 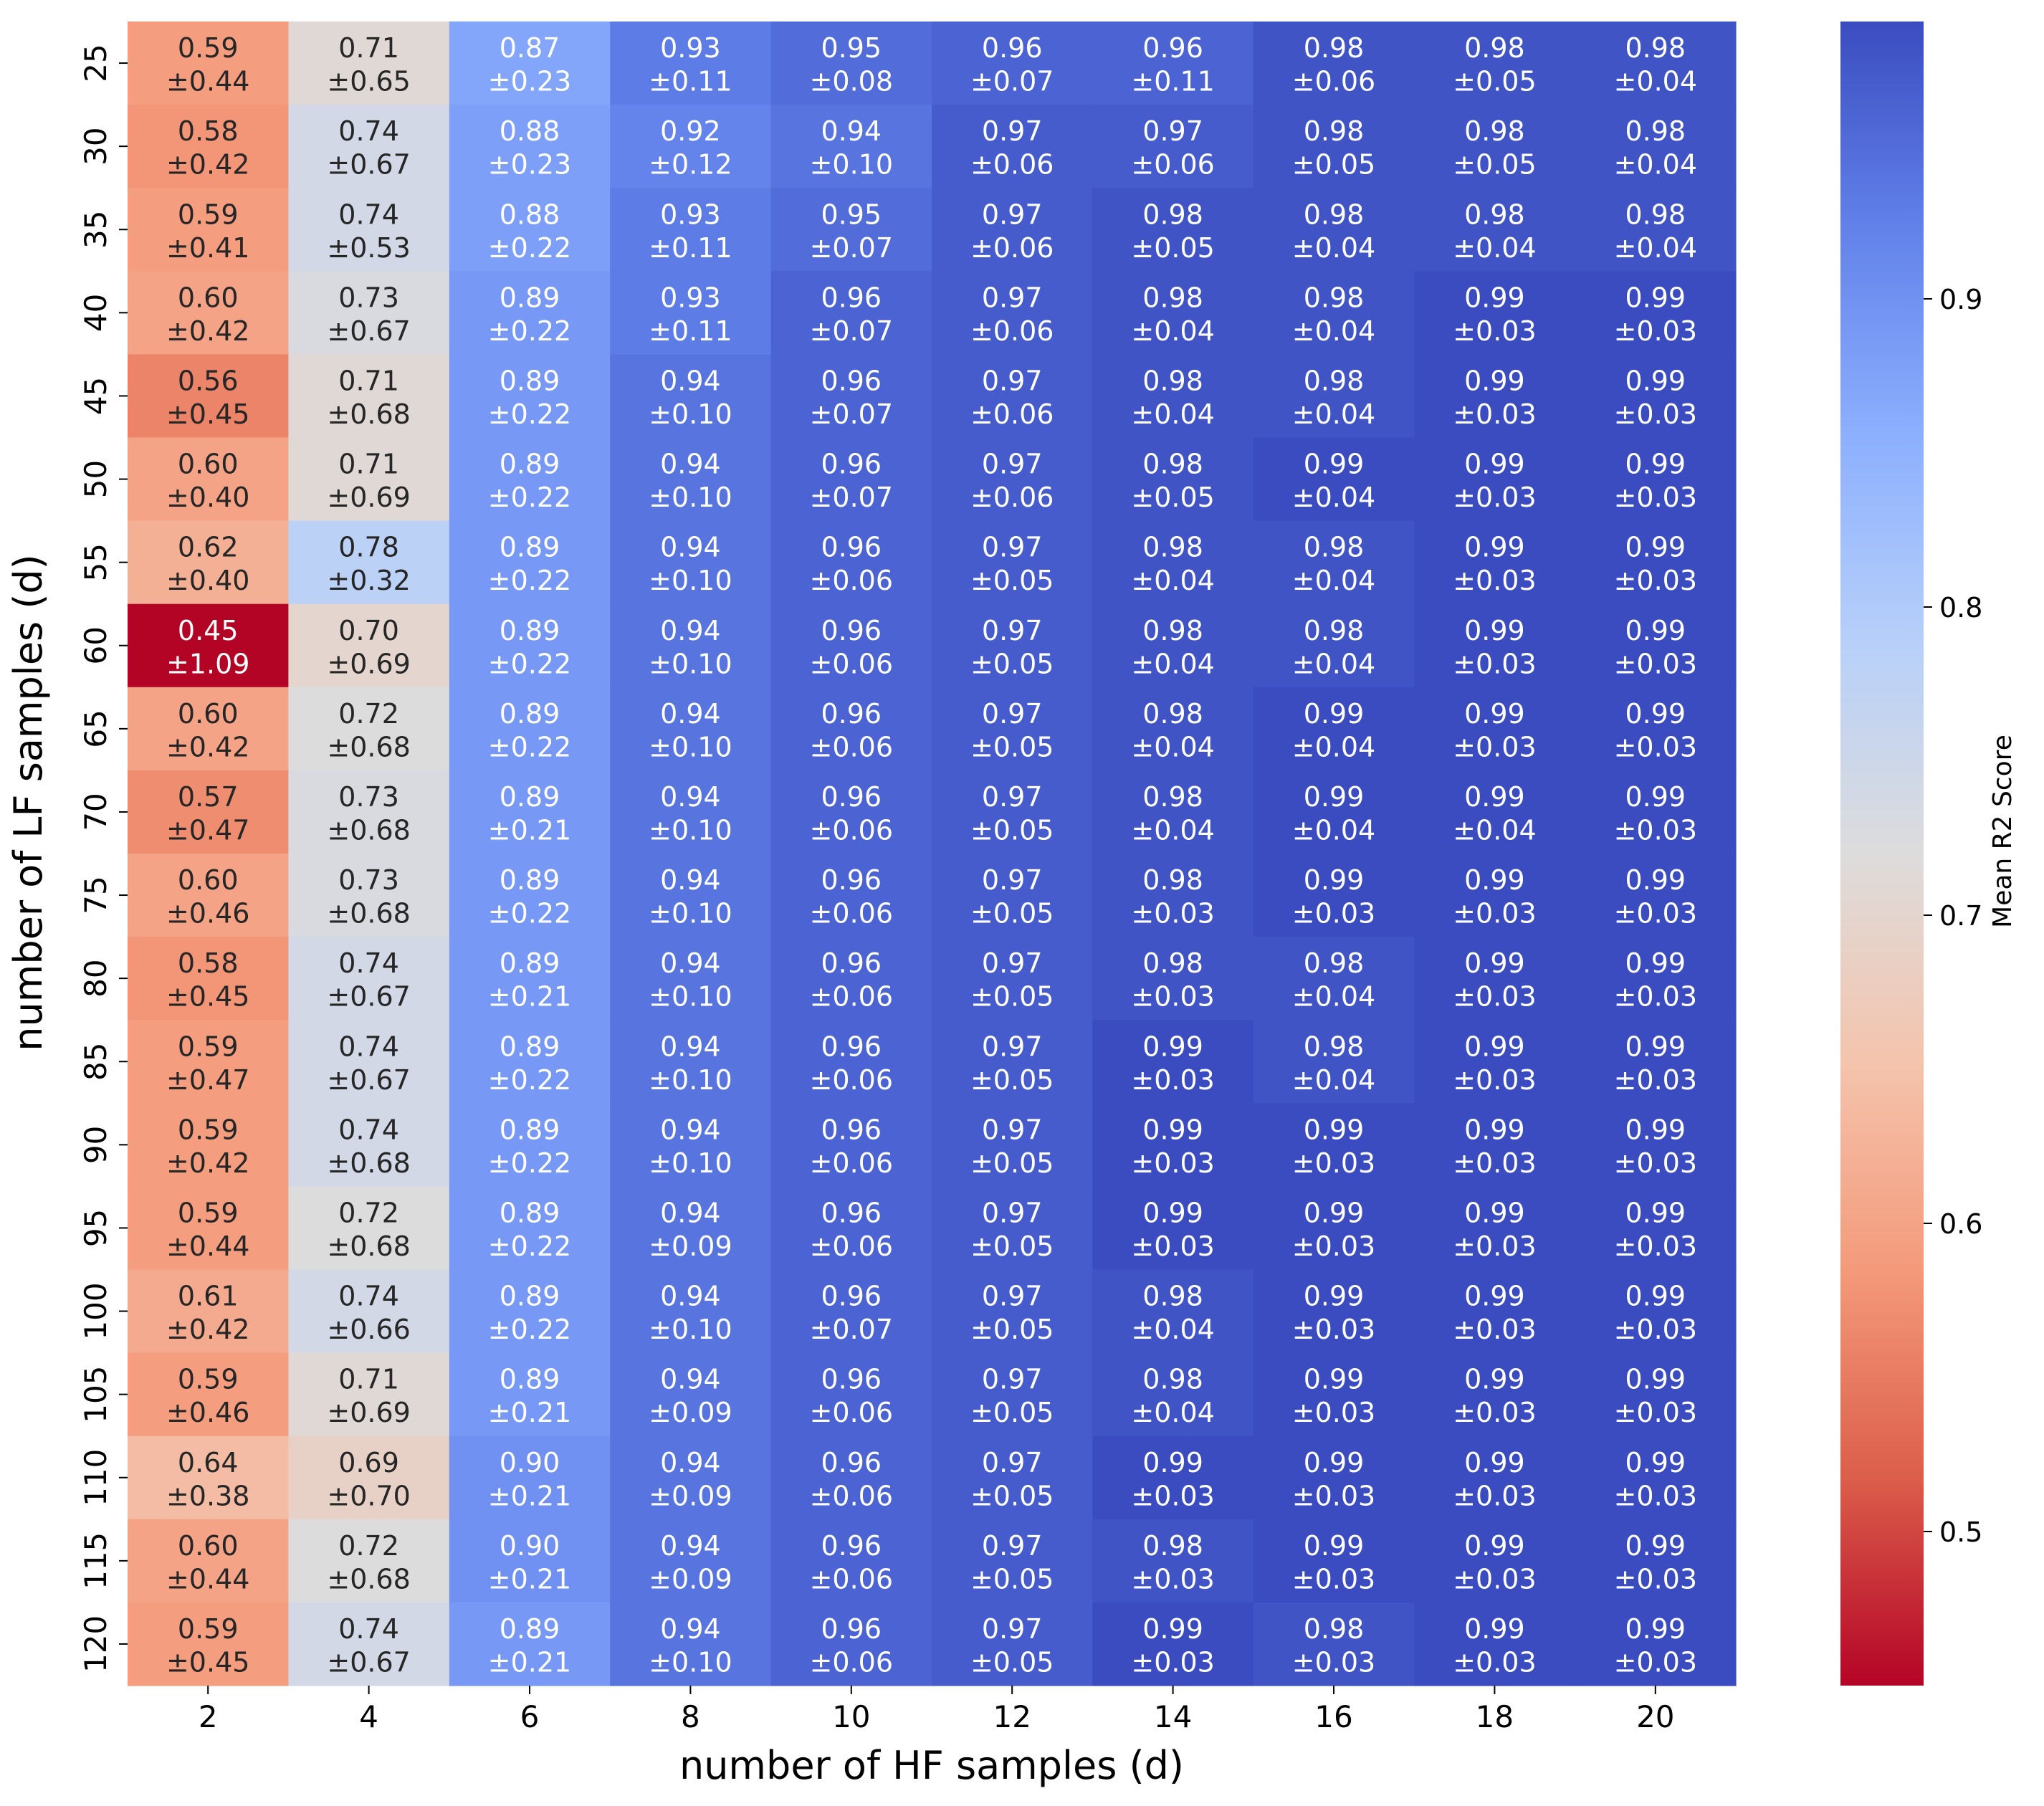 I want to click on cell-std-label: ±0.05, so click(x=1012, y=1163).